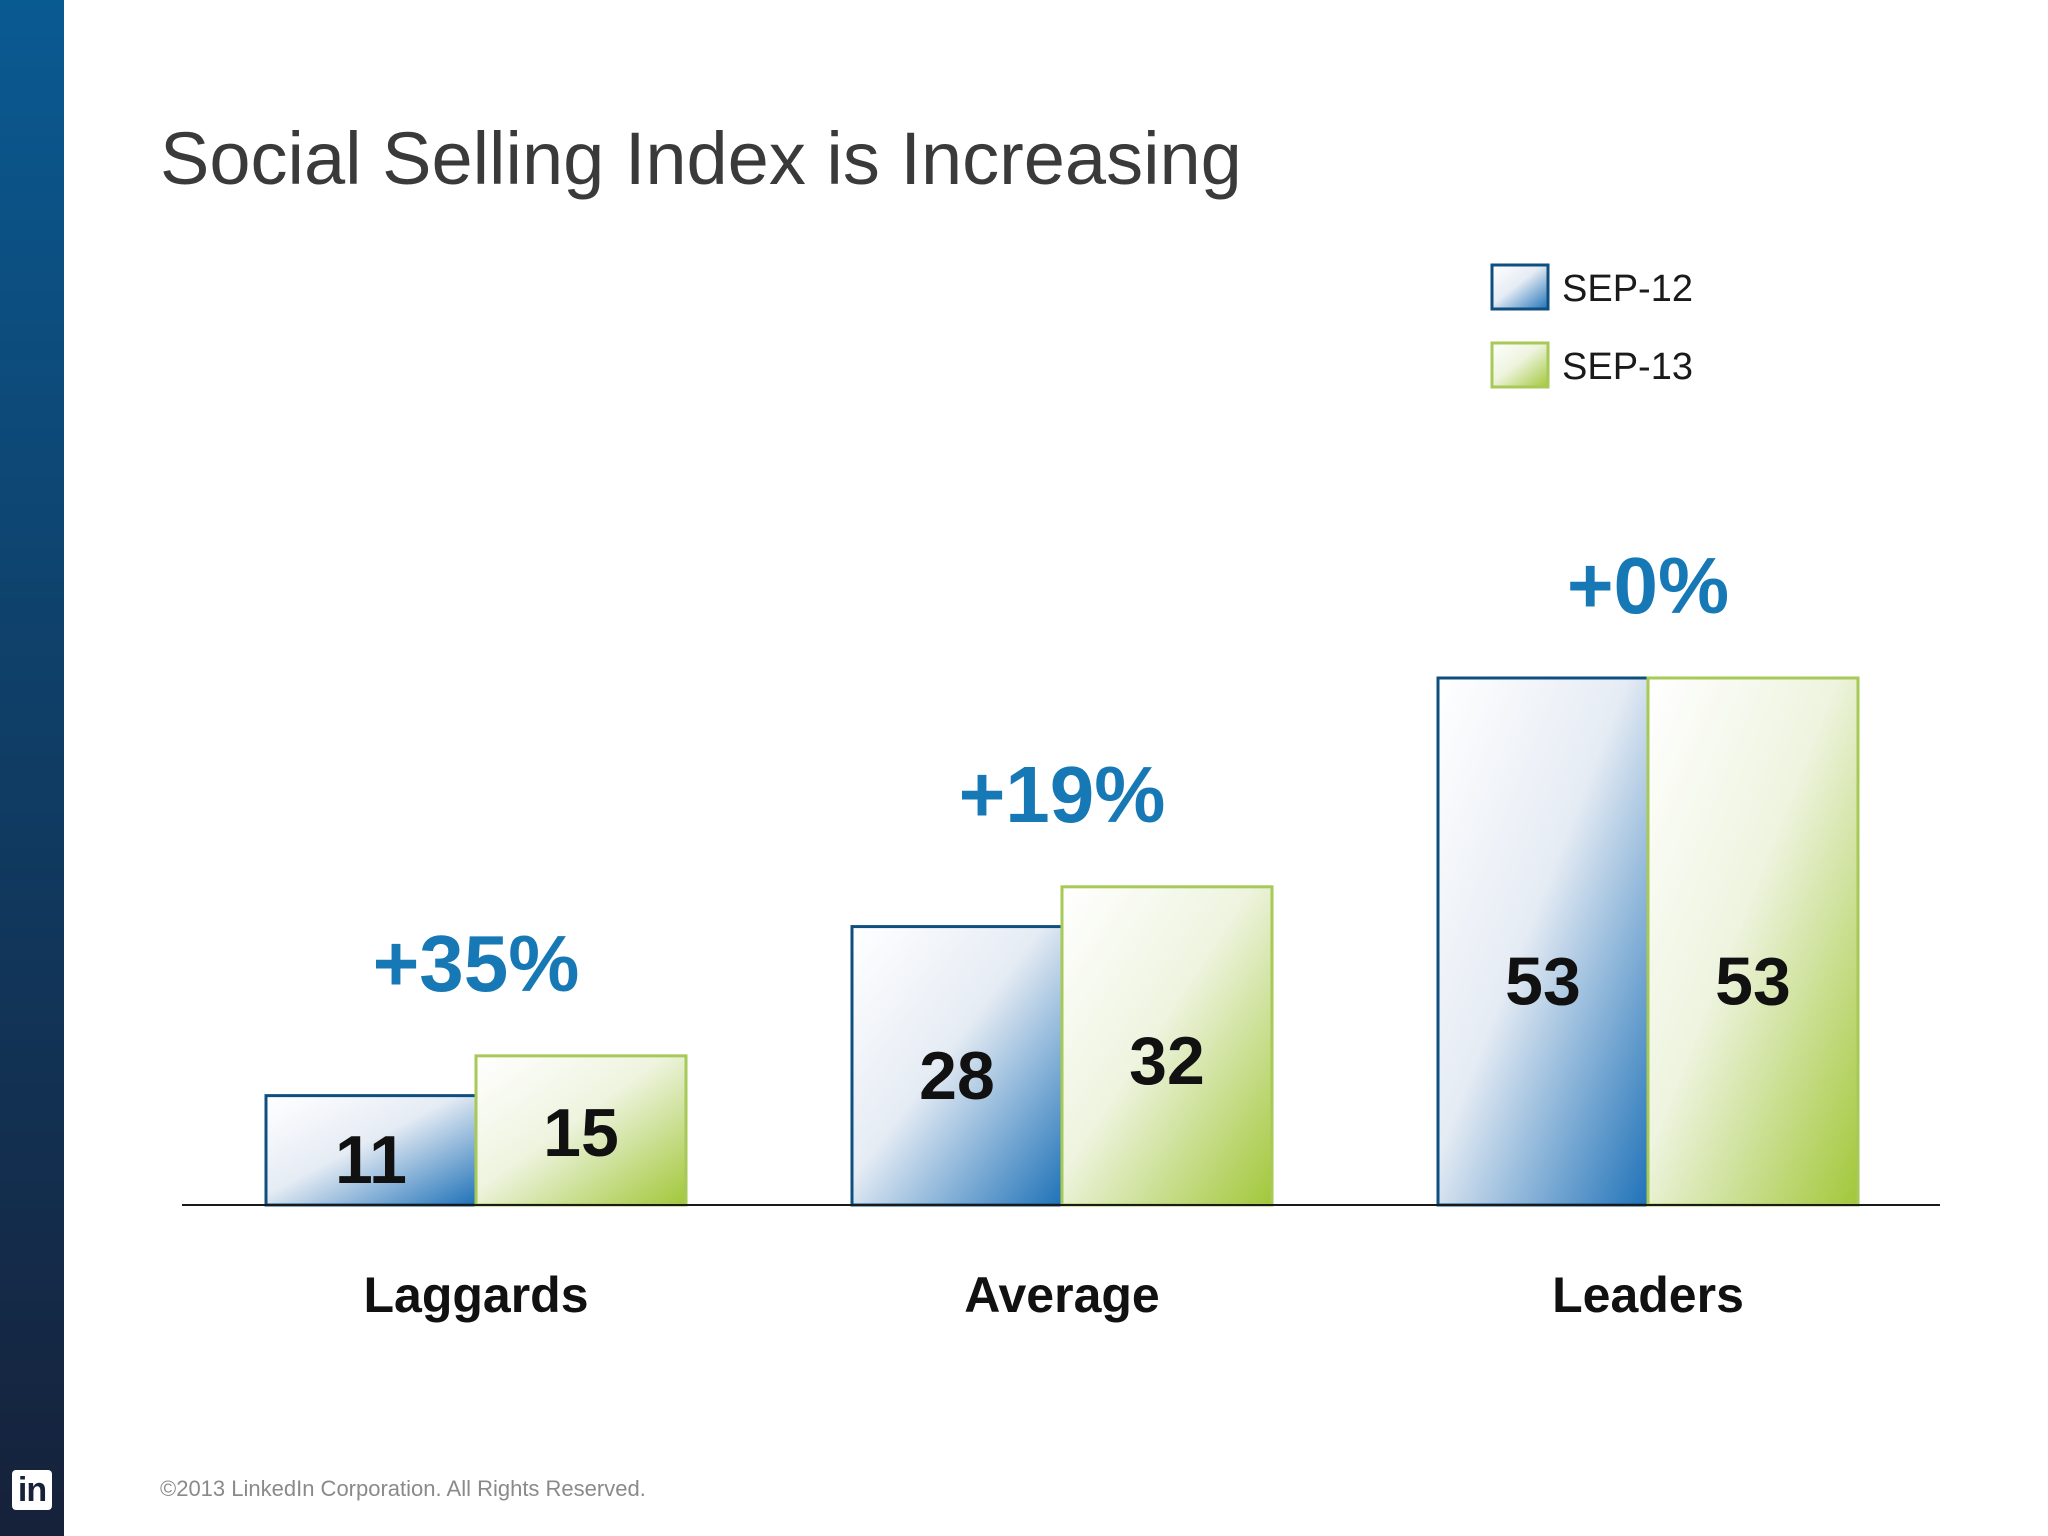 This screenshot has height=1536, width=2048. I want to click on value-label-average-sep-13: 32, so click(1167, 1061).